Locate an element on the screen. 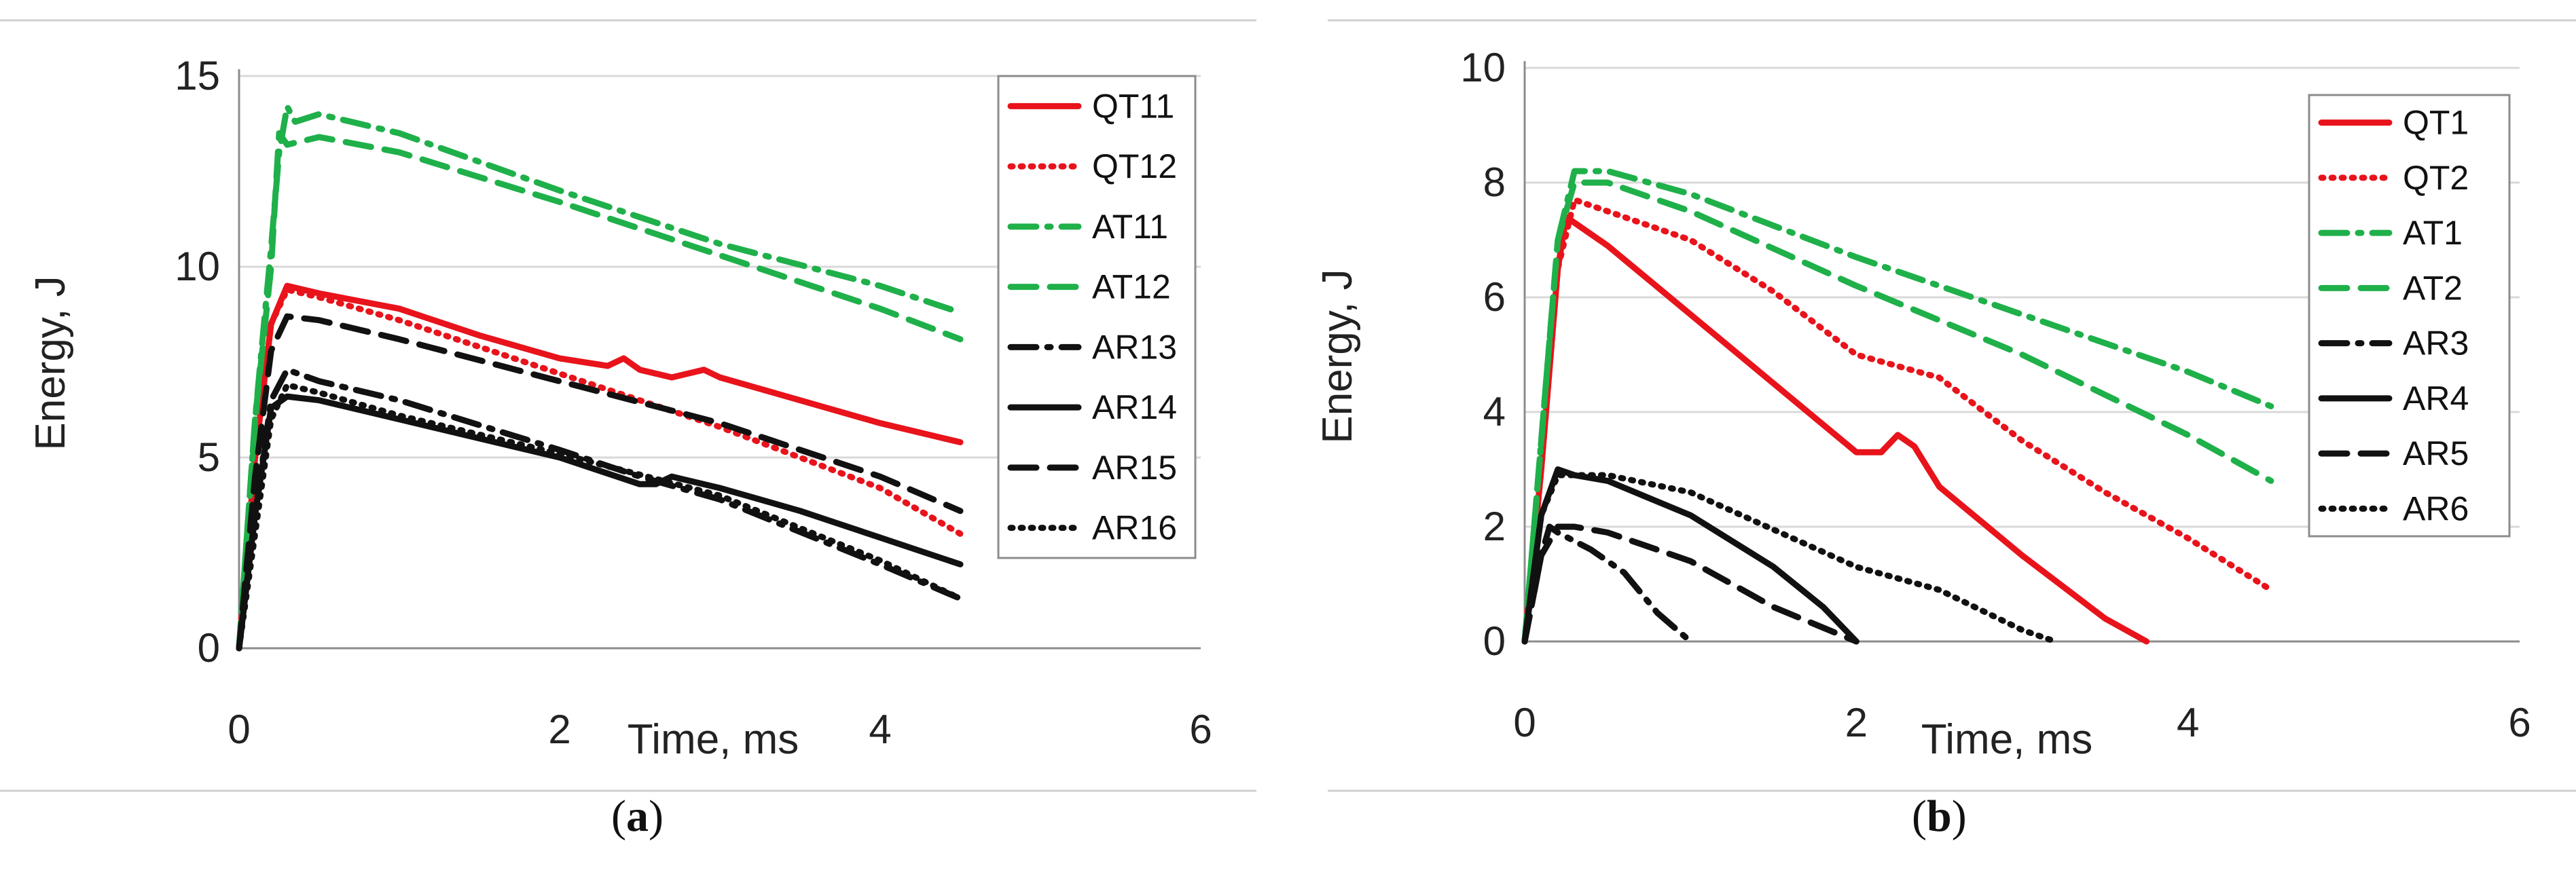  legend-label-at1: AT1 is located at coordinates (2433, 233).